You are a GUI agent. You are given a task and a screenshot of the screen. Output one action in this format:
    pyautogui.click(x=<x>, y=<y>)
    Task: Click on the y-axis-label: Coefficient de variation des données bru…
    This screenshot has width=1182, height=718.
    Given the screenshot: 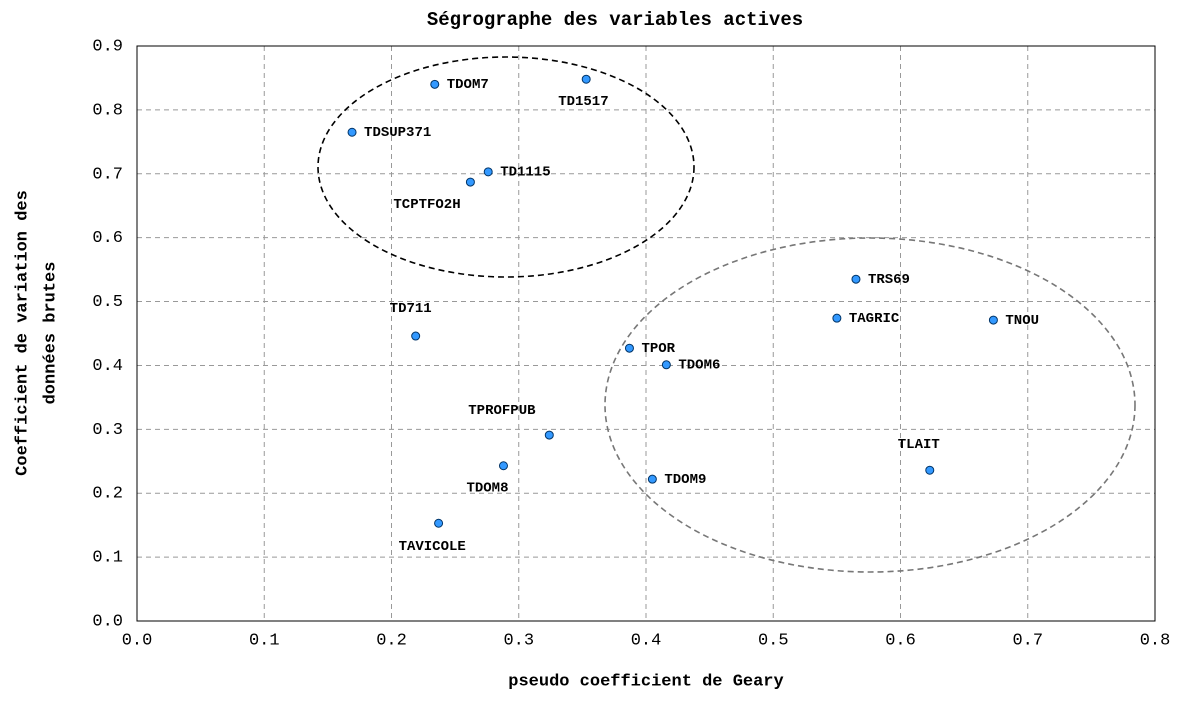 What is the action you would take?
    pyautogui.click(x=36, y=333)
    